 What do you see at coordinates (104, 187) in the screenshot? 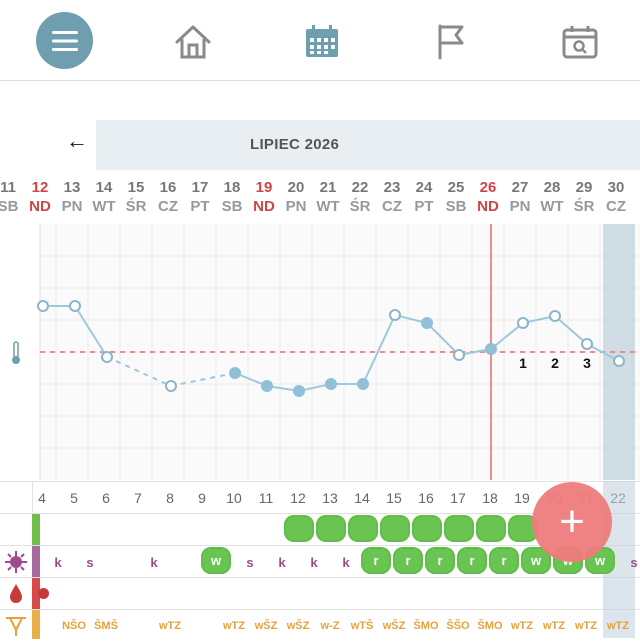
I see `day-number: 14` at bounding box center [104, 187].